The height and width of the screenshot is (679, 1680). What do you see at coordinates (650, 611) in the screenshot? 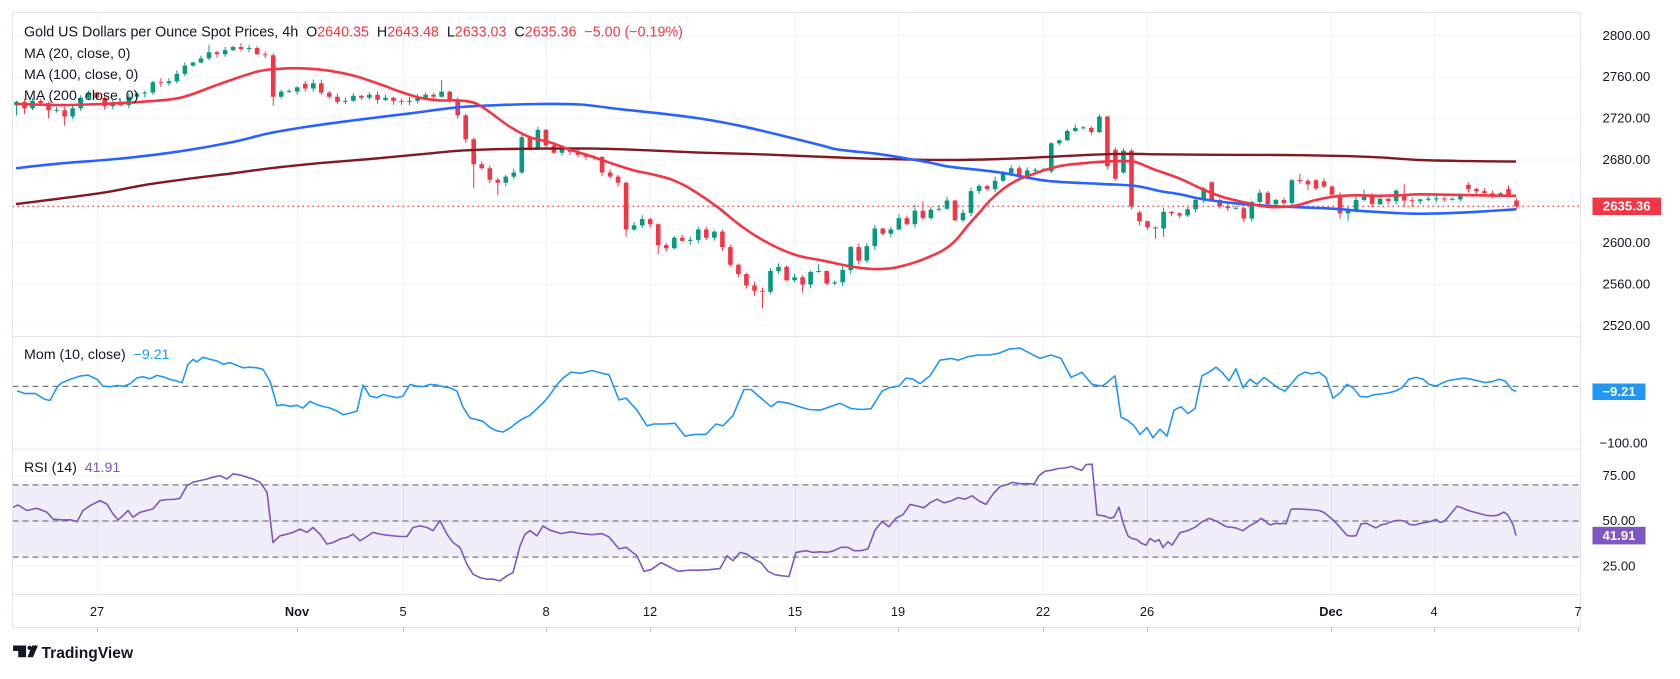
I see `svg-text: 12` at bounding box center [650, 611].